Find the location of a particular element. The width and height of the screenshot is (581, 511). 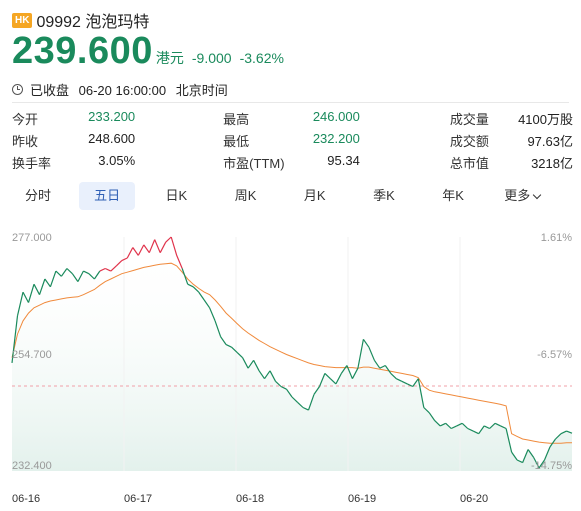

stat-turnover: 成交额 97.63亿 is located at coordinates (511, 140).